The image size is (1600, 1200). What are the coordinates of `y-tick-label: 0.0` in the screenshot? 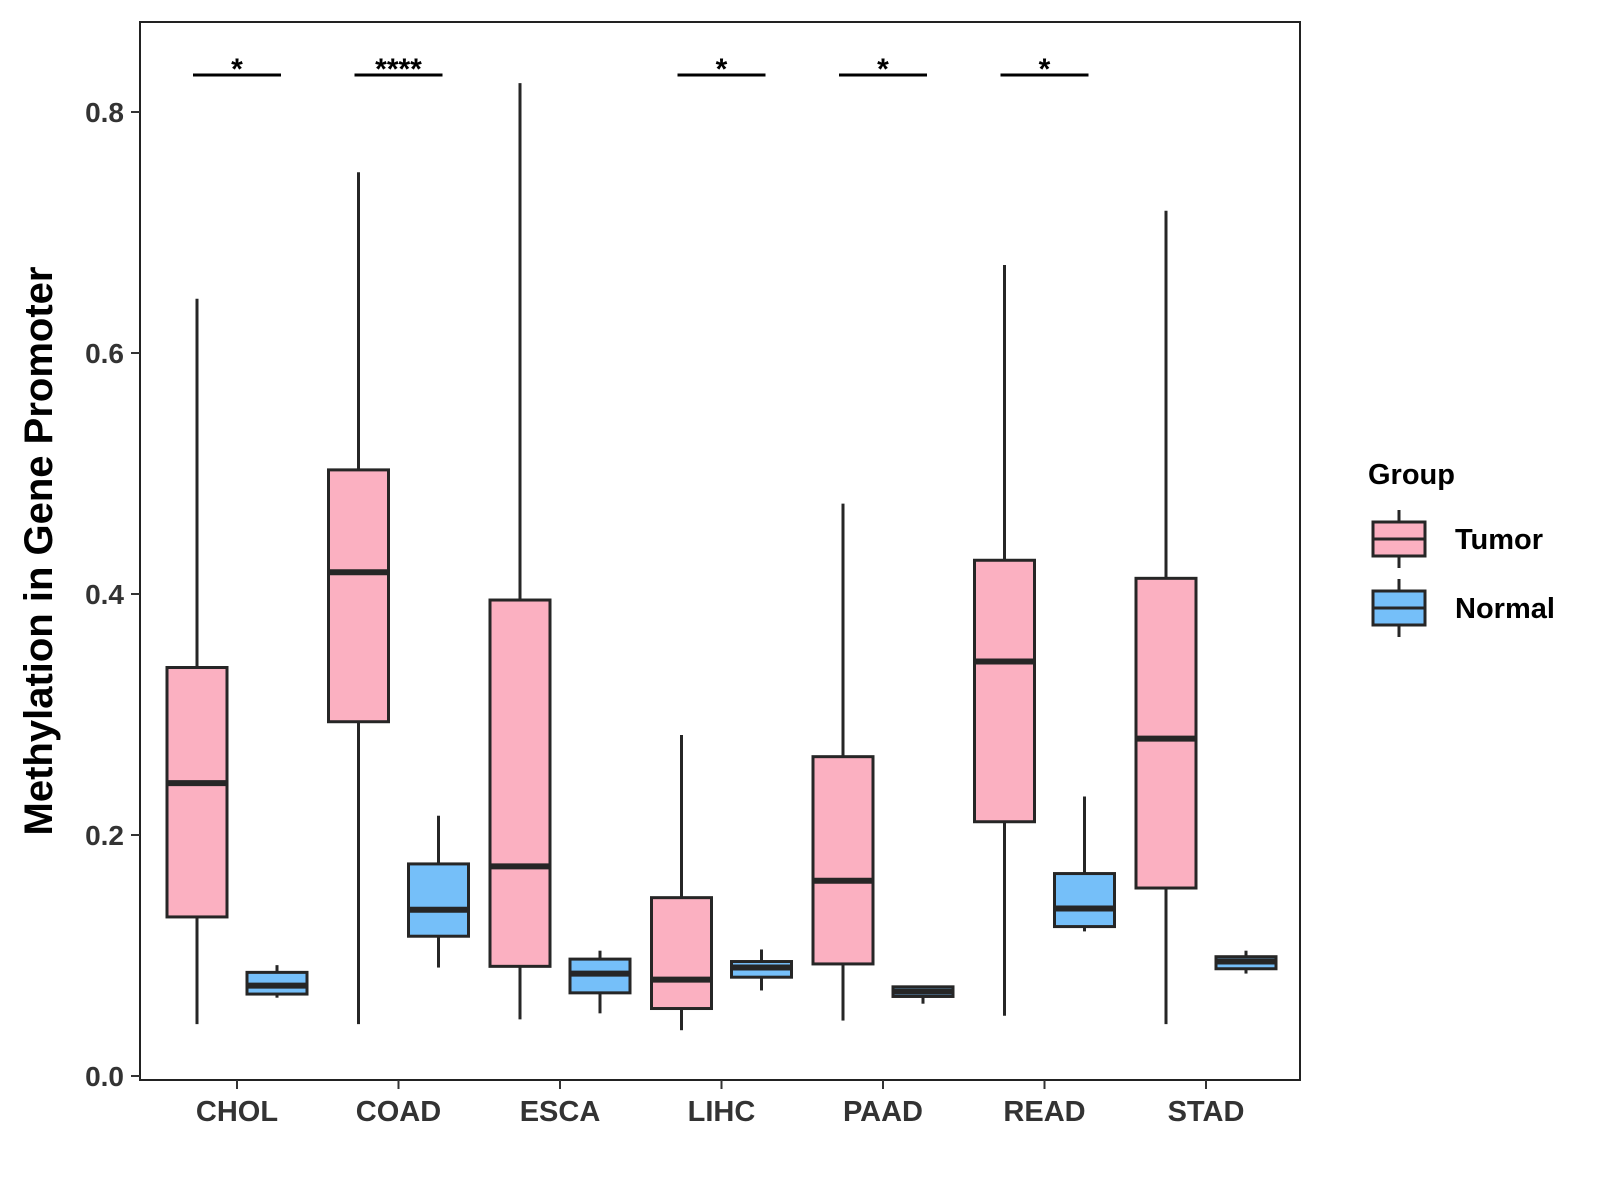 It's located at (104, 1076).